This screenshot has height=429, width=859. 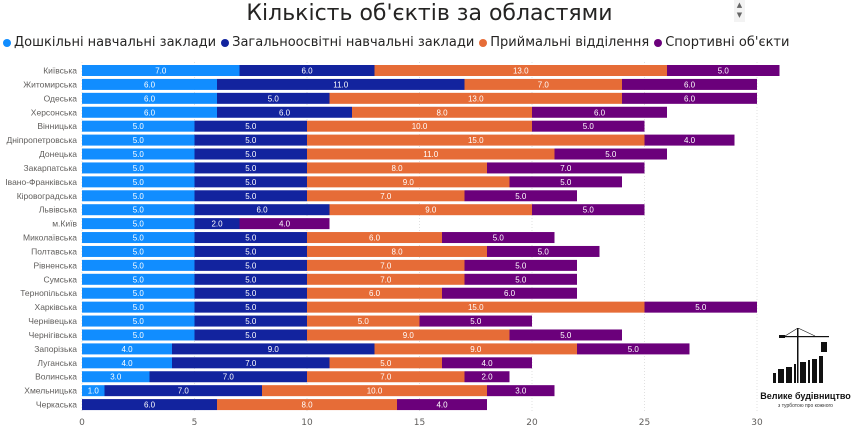 What do you see at coordinates (47, 196) in the screenshot?
I see `category-label: Кіровоградська` at bounding box center [47, 196].